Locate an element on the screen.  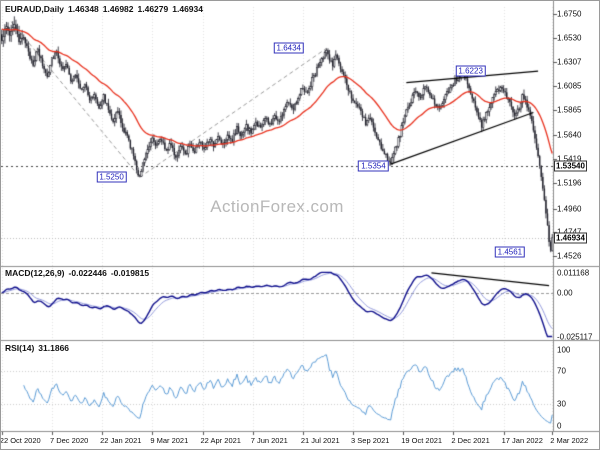
price-axis-label: 1.5865 is located at coordinates (569, 110).